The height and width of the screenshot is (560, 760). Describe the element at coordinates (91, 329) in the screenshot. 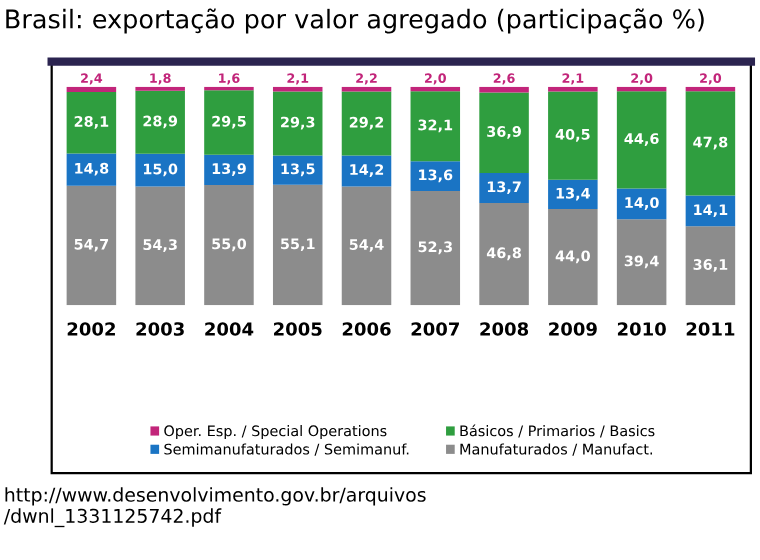

I see `x-tick-label: 2002` at that location.